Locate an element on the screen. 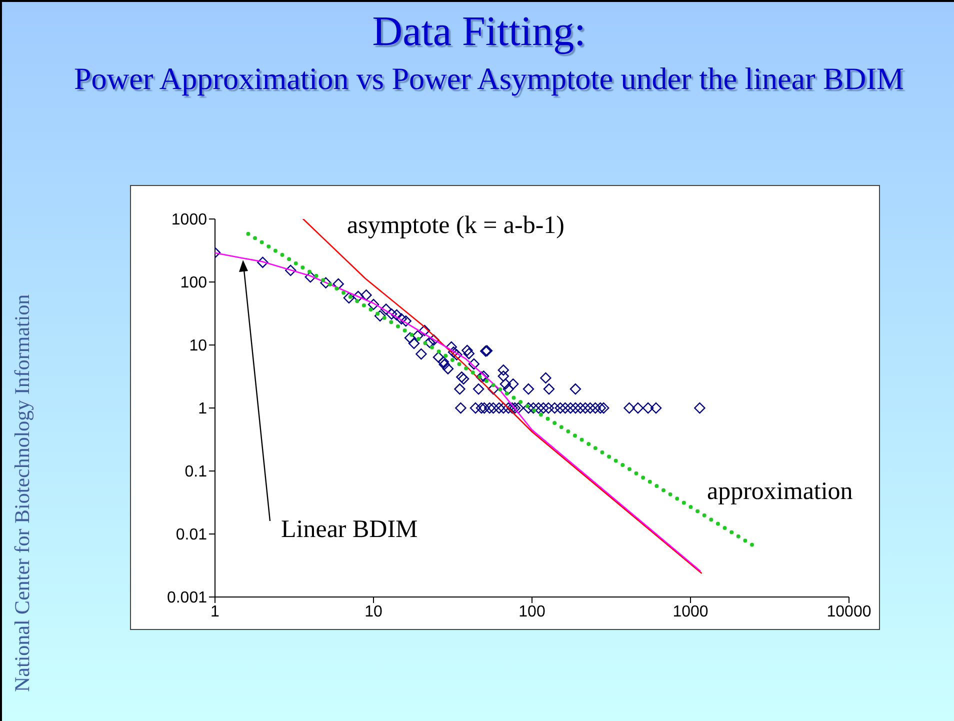 The height and width of the screenshot is (721, 954). x-tick-label: 100 is located at coordinates (532, 611).